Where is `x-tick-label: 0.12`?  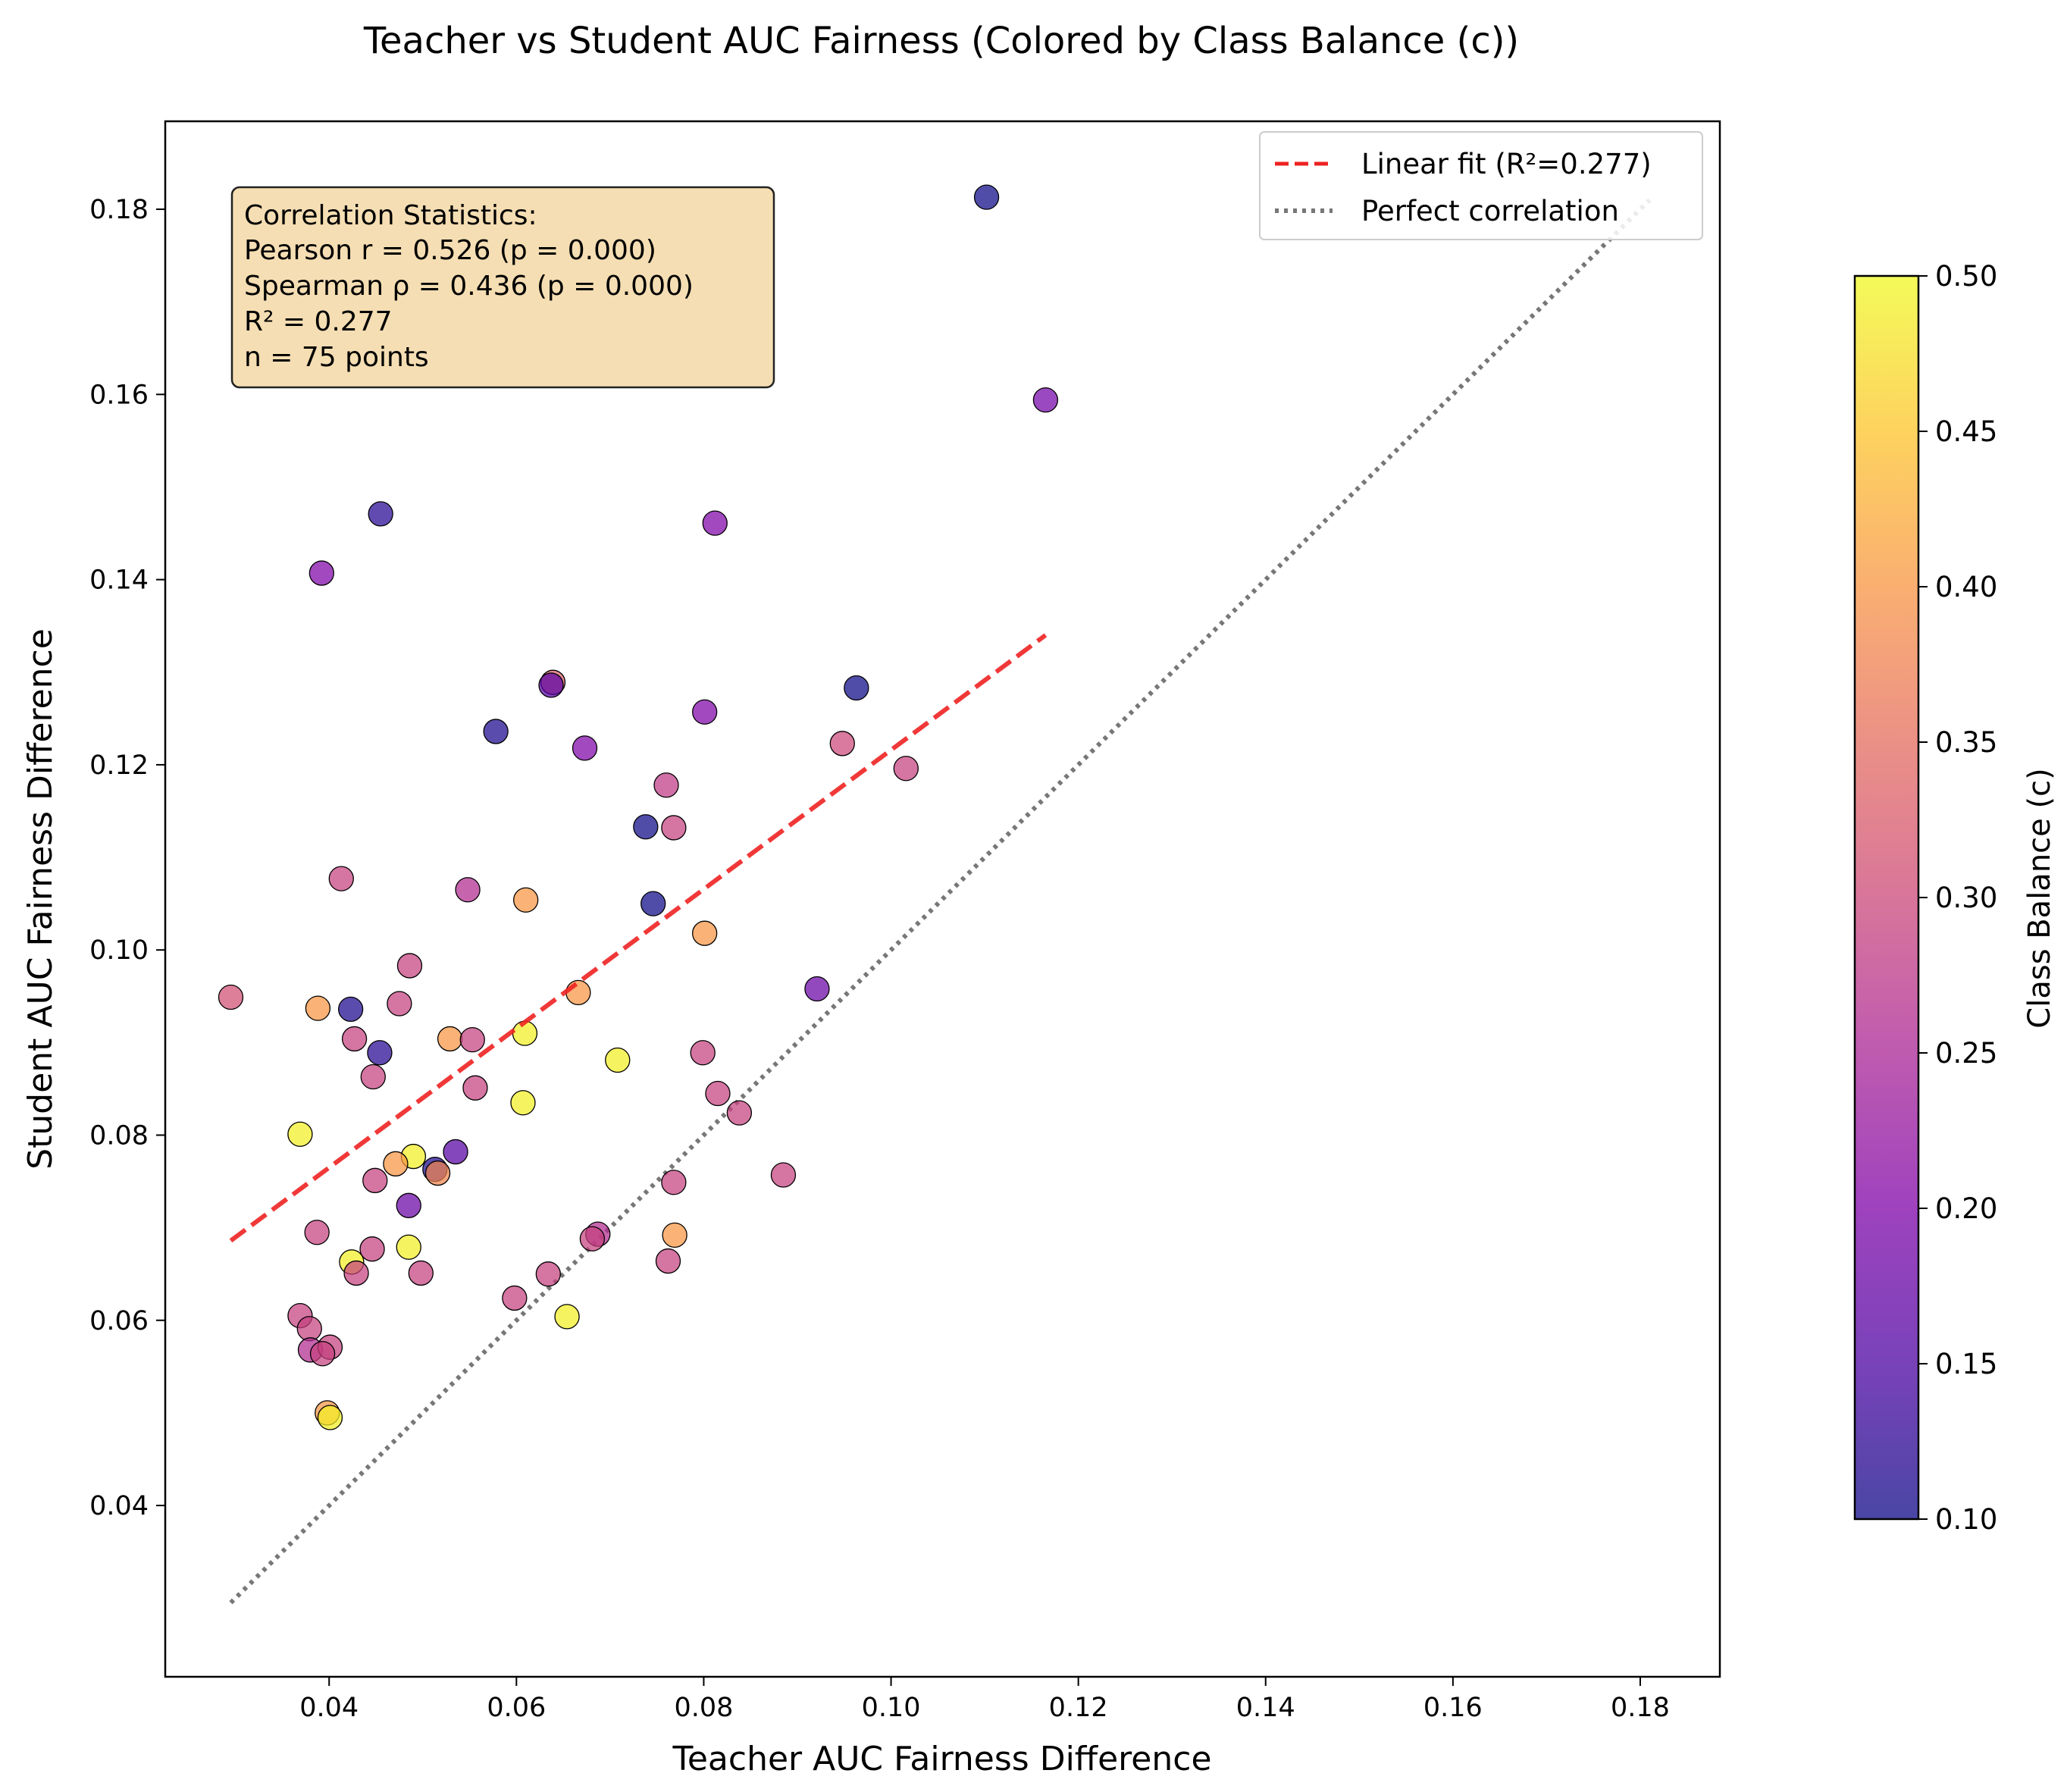
x-tick-label: 0.12 is located at coordinates (1078, 1708).